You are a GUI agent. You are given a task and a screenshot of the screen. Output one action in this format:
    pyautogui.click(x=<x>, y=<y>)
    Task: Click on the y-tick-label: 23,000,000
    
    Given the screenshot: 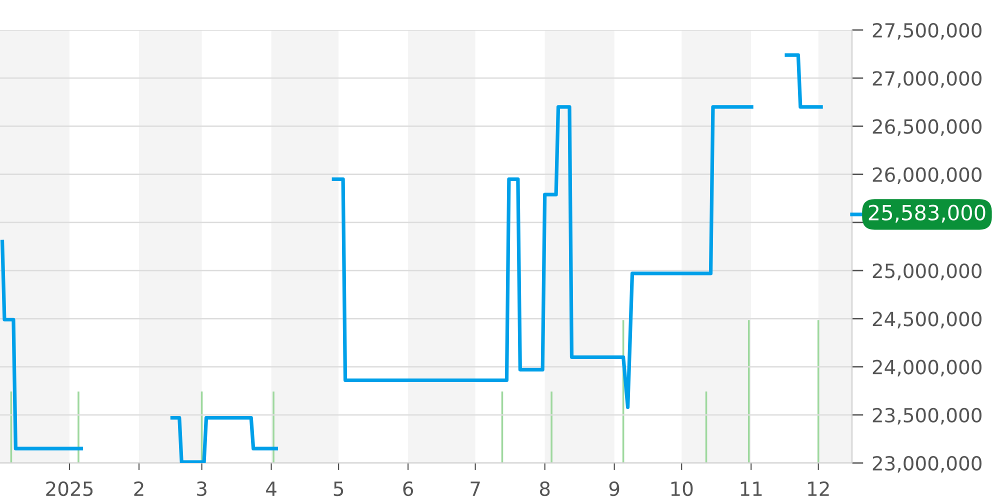 What is the action you would take?
    pyautogui.click(x=927, y=464)
    